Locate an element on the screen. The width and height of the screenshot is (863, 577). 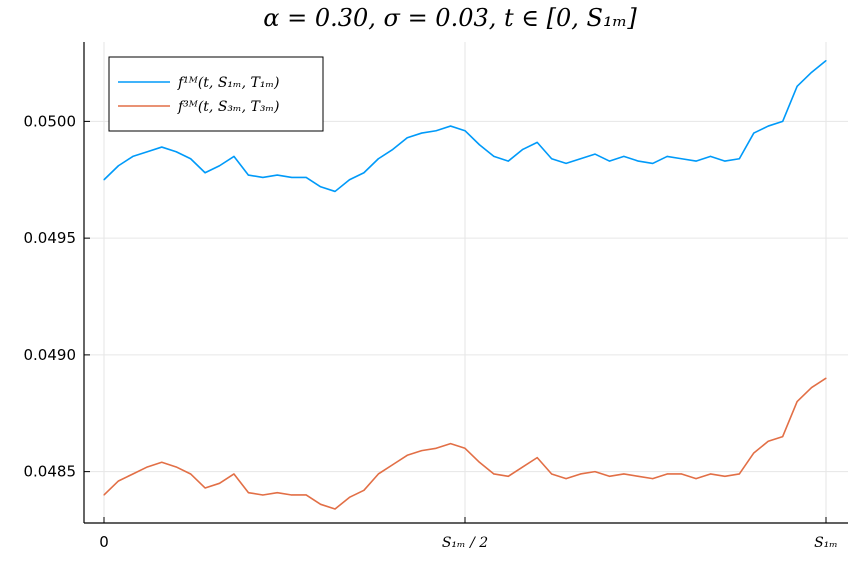
y-tick-label: 0.0485 is located at coordinates (50, 472).